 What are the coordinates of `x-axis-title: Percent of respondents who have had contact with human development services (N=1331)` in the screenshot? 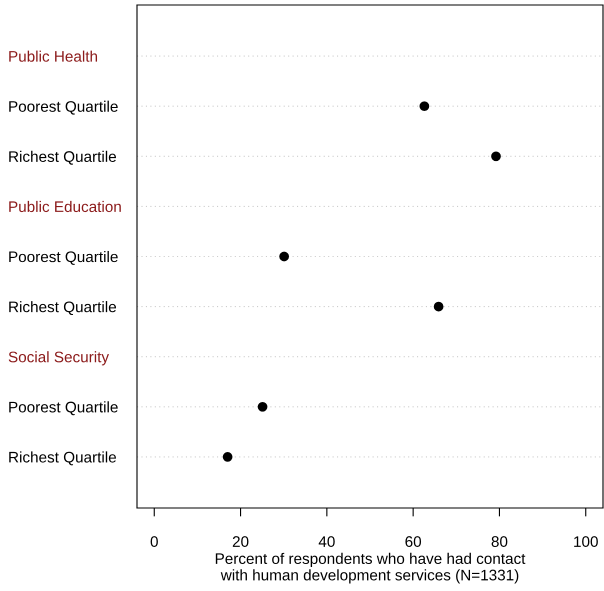 It's located at (371, 568).